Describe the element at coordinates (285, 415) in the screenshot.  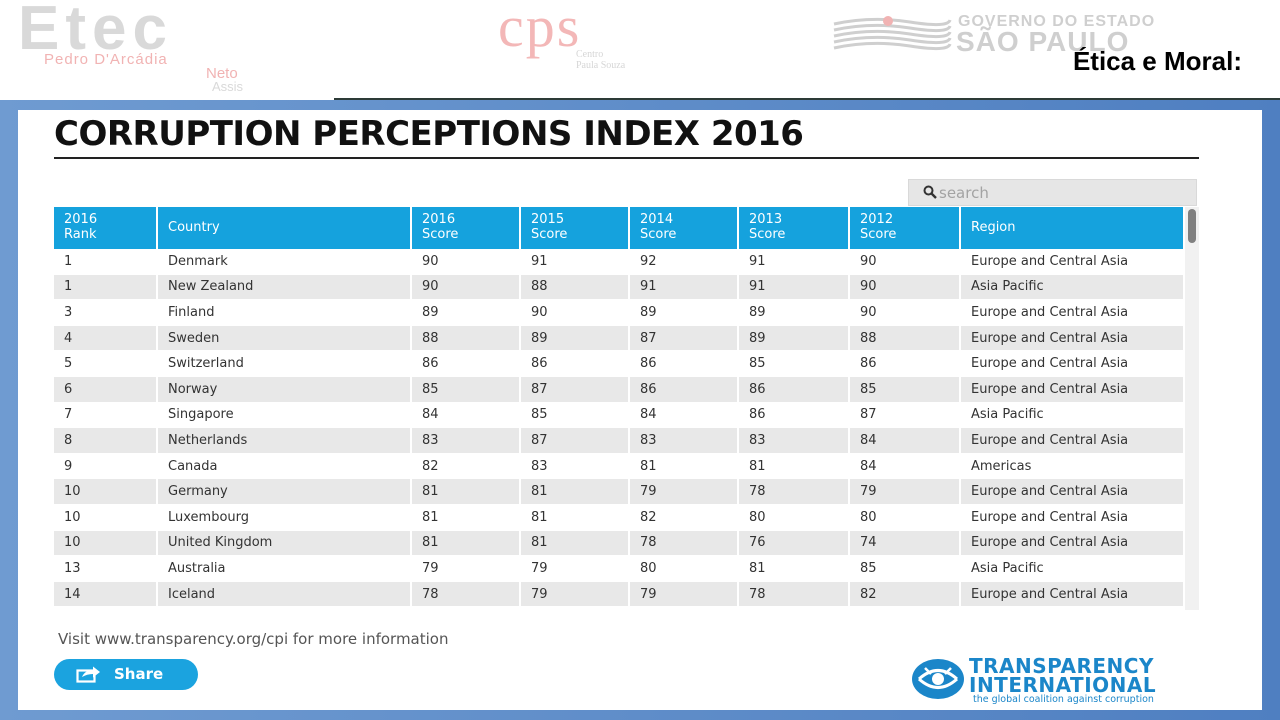
I see `table-cell: Singapore` at that location.